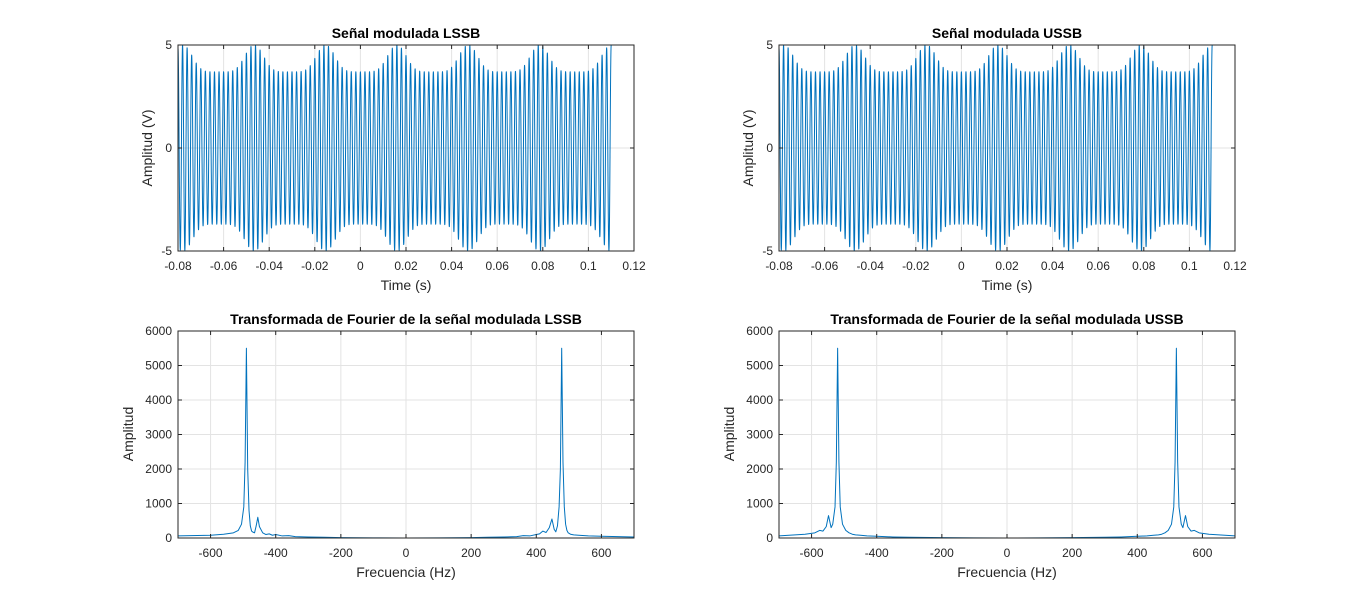  Describe the element at coordinates (406, 33) in the screenshot. I see `chart-title: Señal modulada LSSB` at that location.